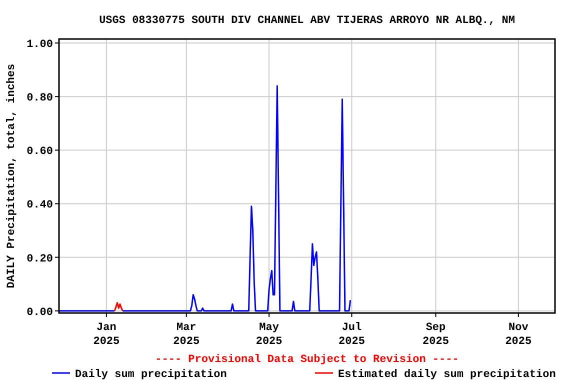 The width and height of the screenshot is (576, 384). I want to click on y-tick-label: 0.80, so click(39, 98).